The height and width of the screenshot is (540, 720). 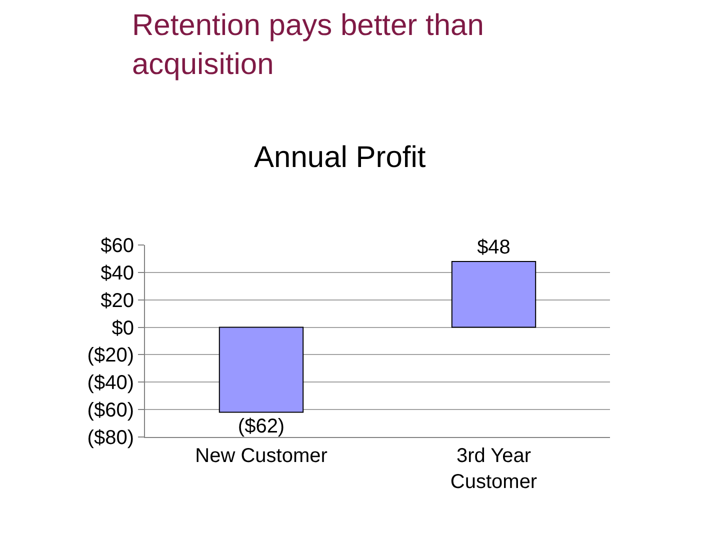 I want to click on data-label: ($62), so click(x=261, y=426).